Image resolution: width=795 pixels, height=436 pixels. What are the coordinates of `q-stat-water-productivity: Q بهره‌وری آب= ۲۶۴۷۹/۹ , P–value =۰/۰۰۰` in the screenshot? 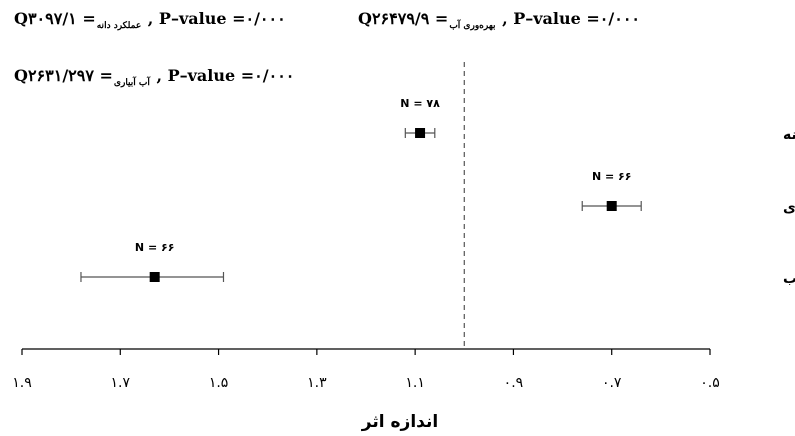 It's located at (499, 20).